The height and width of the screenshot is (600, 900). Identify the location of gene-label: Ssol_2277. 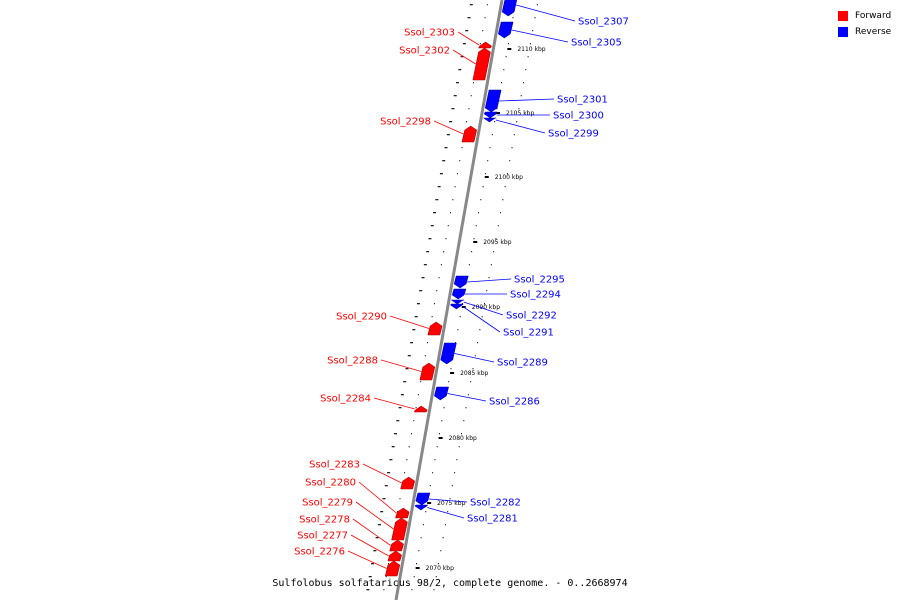
(322, 536).